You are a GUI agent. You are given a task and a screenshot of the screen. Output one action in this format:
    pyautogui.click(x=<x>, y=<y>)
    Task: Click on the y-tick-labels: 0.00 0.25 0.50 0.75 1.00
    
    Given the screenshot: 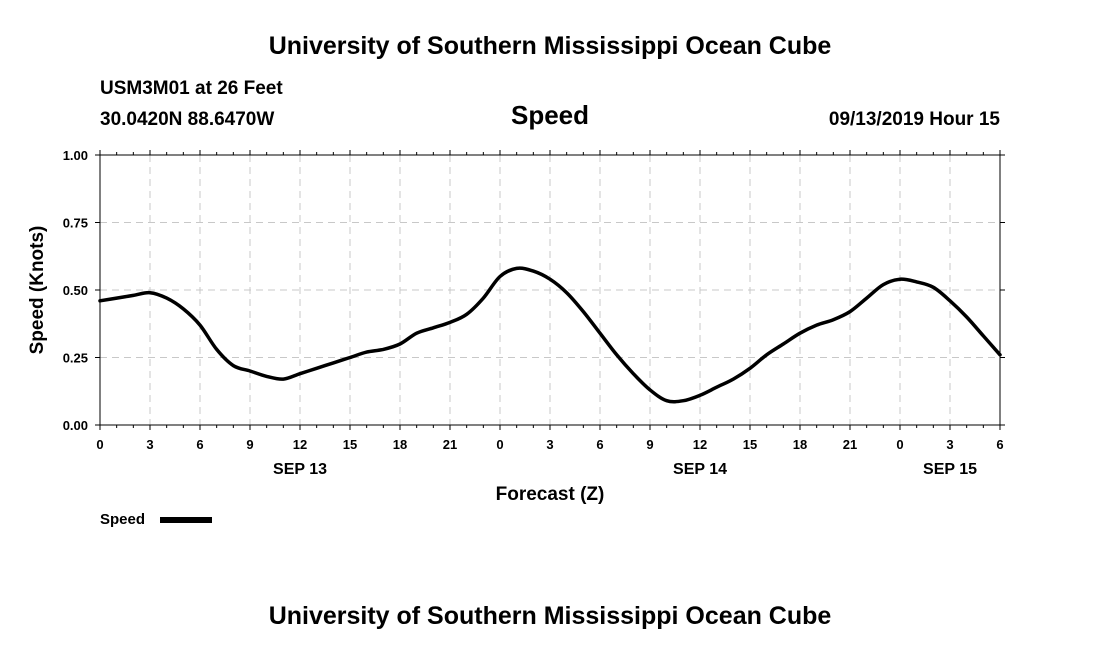 What is the action you would take?
    pyautogui.click(x=75, y=290)
    